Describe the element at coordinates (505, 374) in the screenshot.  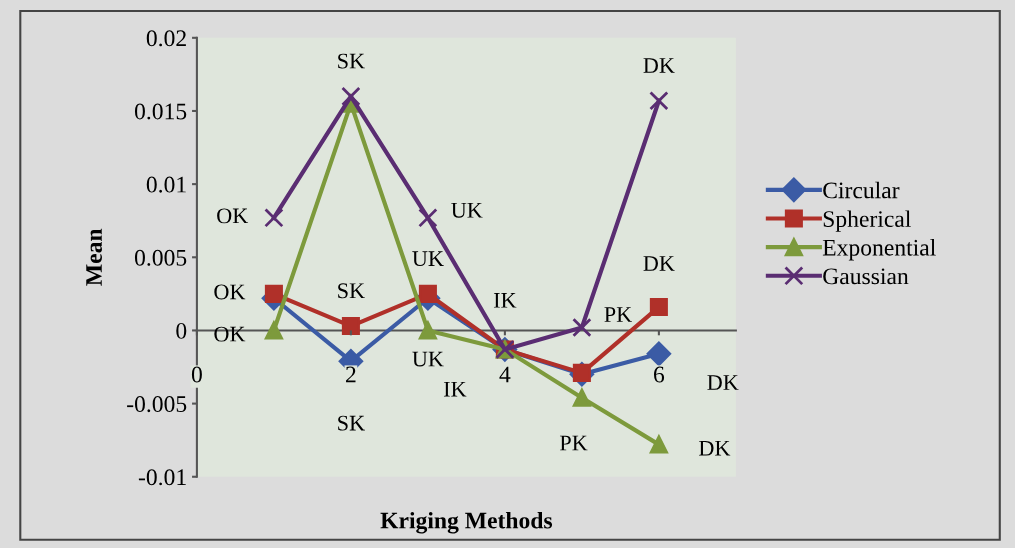
I see `x-tick-label: 4` at that location.